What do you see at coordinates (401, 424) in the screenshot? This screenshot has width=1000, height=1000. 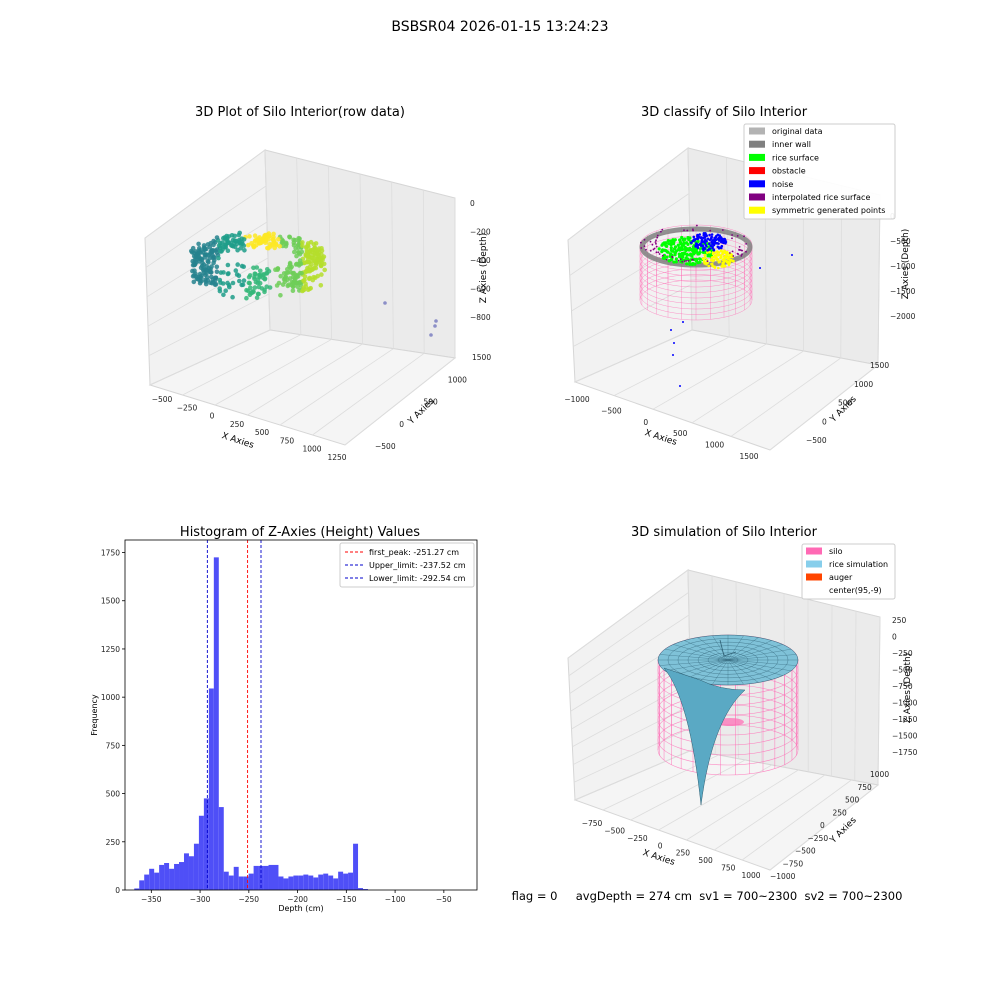 I see `raw-y-tick: 0` at bounding box center [401, 424].